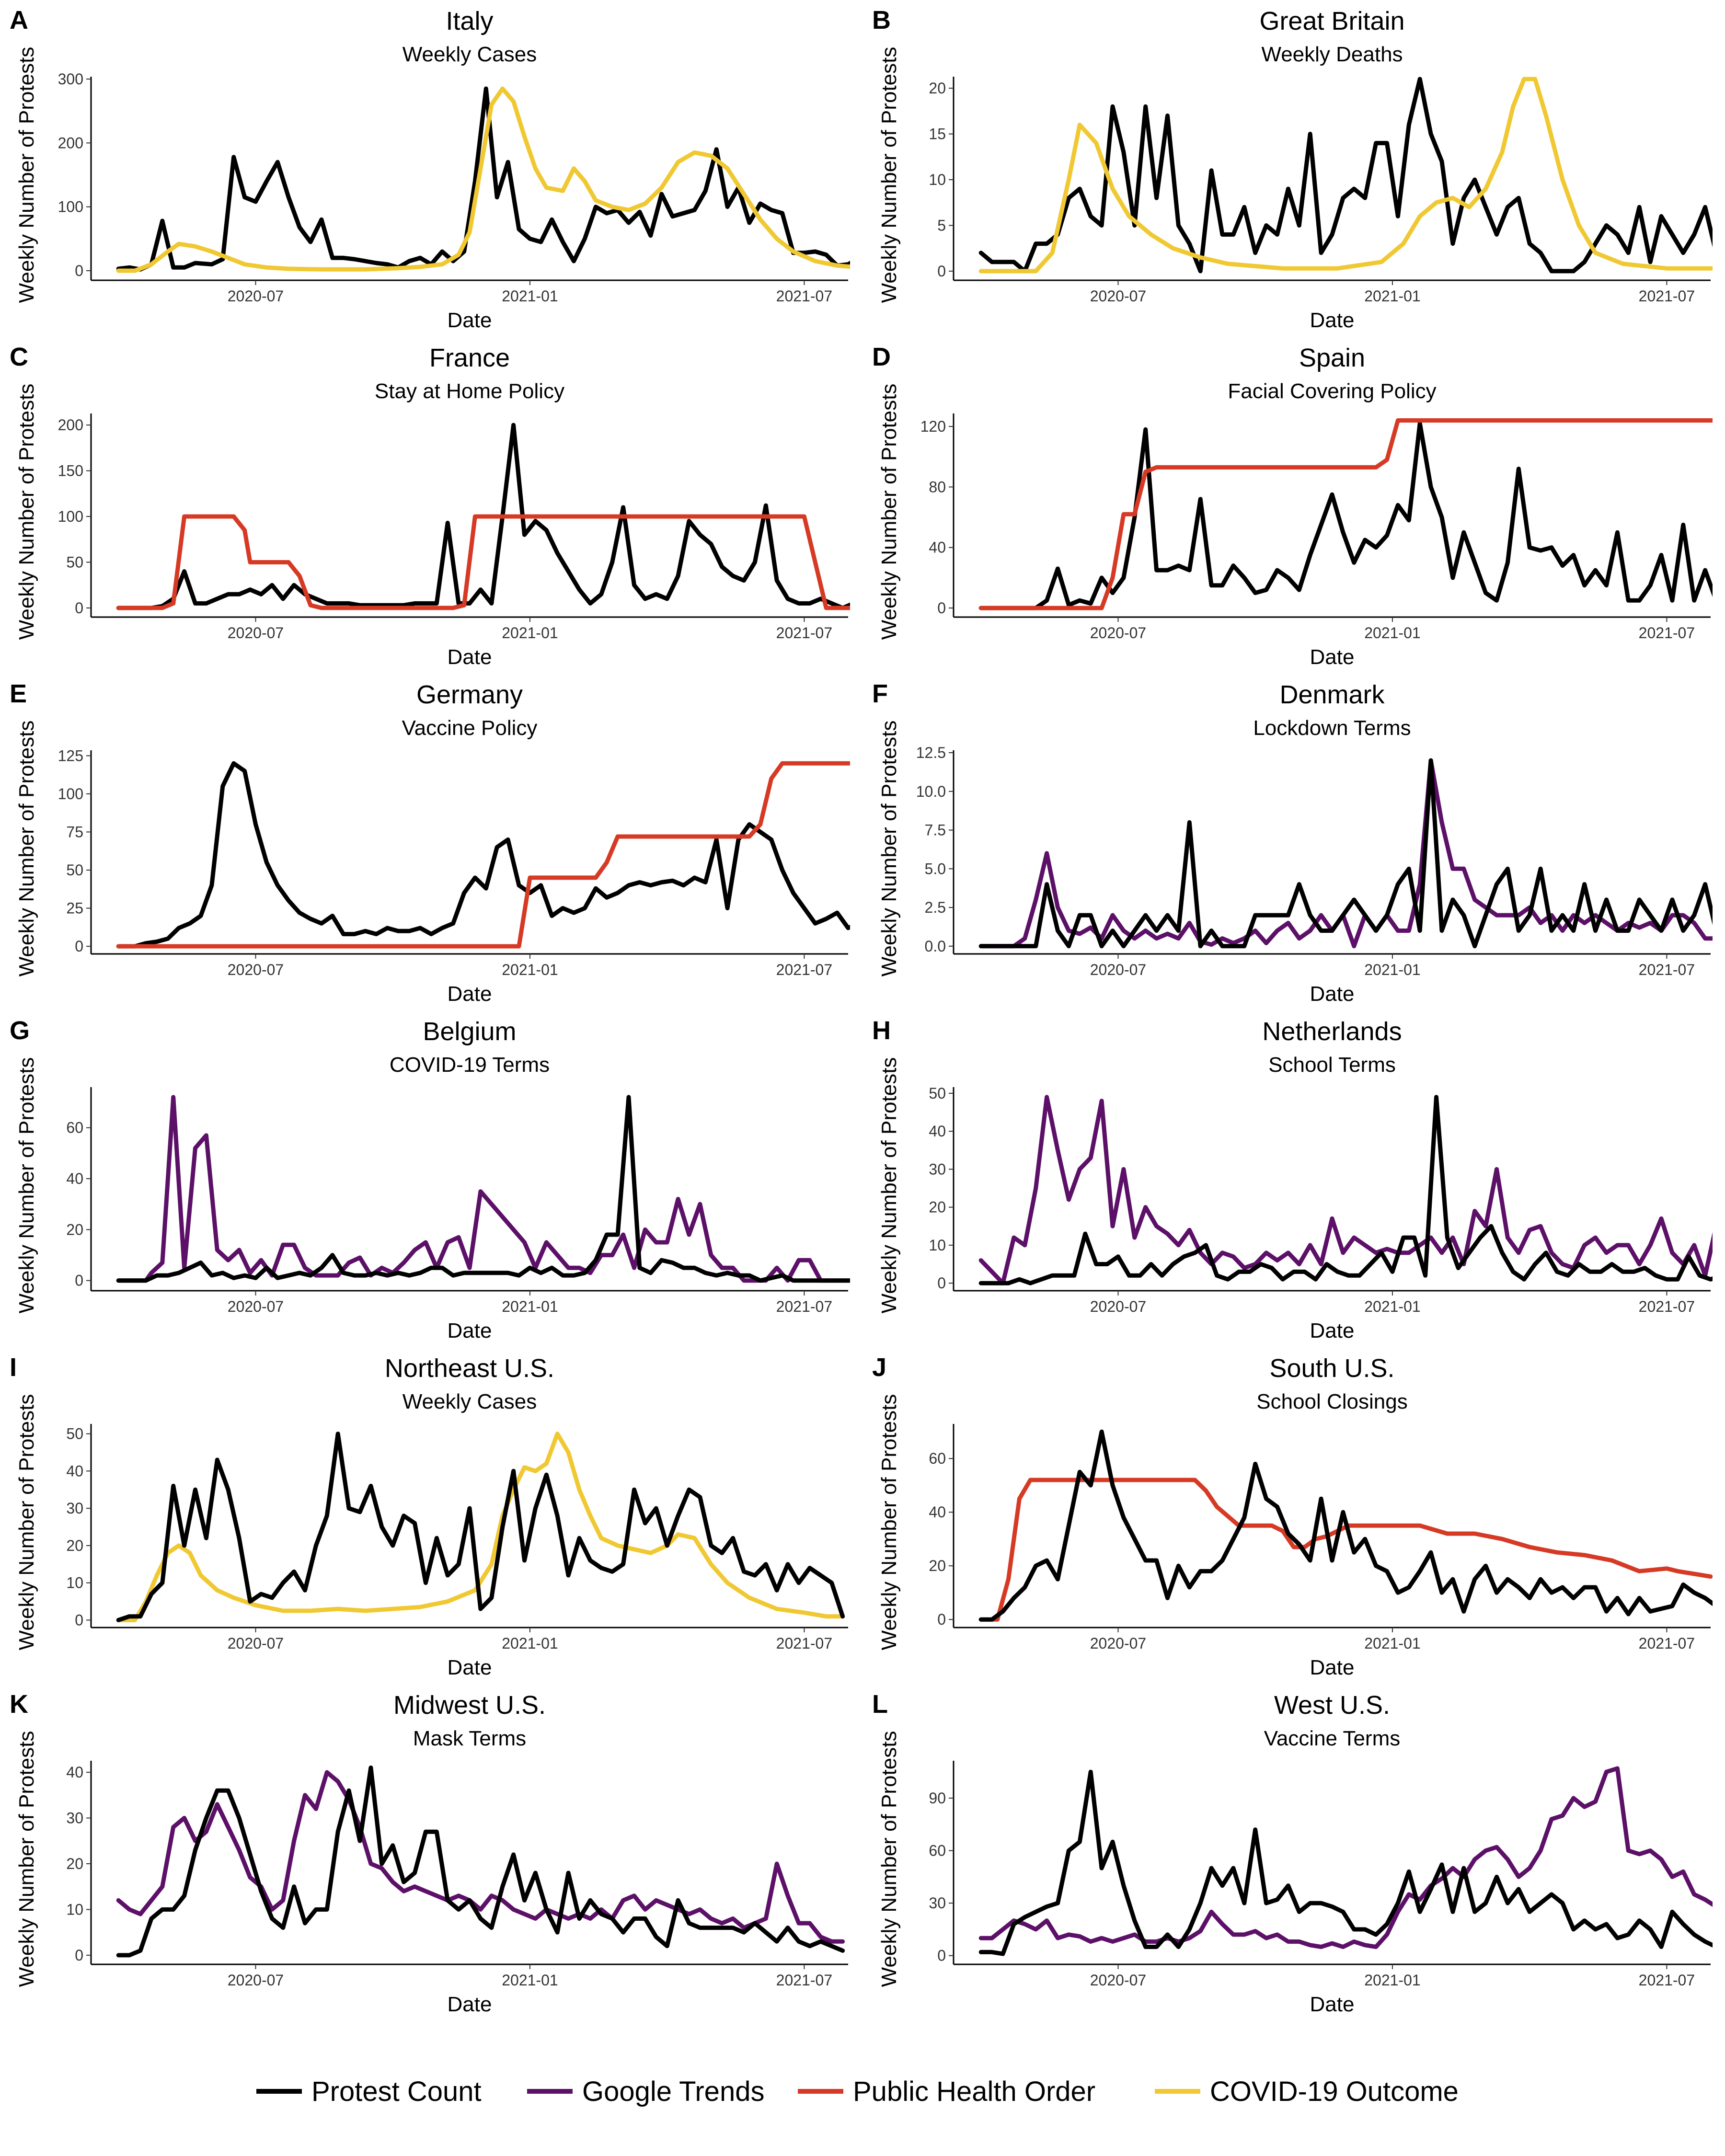 Image resolution: width=1725 pixels, height=2156 pixels. What do you see at coordinates (70, 794) in the screenshot?
I see `y-tick-label: 100` at bounding box center [70, 794].